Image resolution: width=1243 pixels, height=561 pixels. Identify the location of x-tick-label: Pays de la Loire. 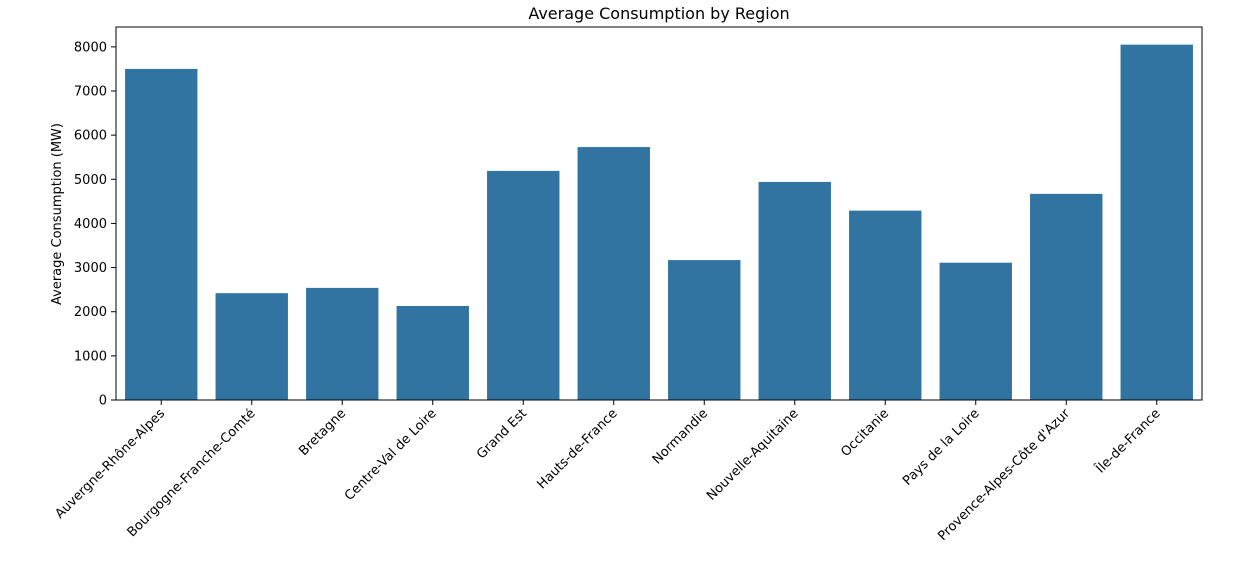
(941, 447).